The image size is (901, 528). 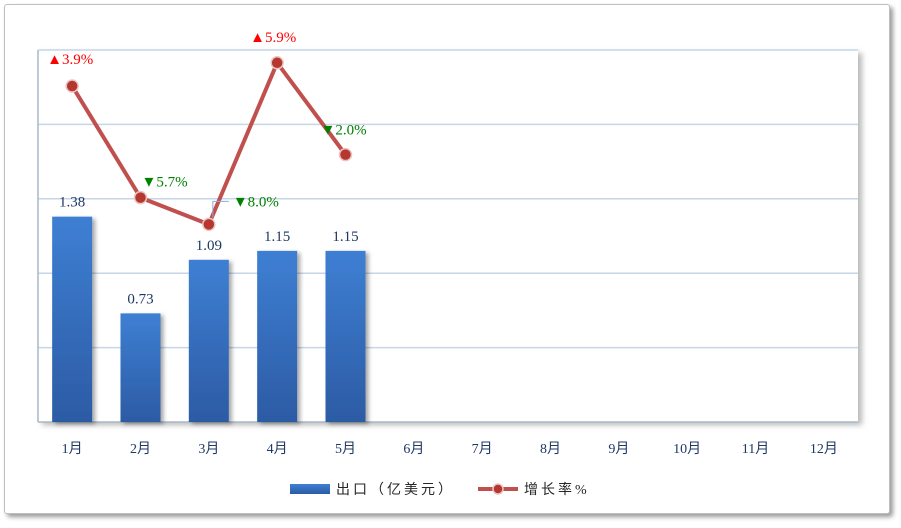 I want to click on legend: 出口（亿美元） 增长率%, so click(x=440, y=489).